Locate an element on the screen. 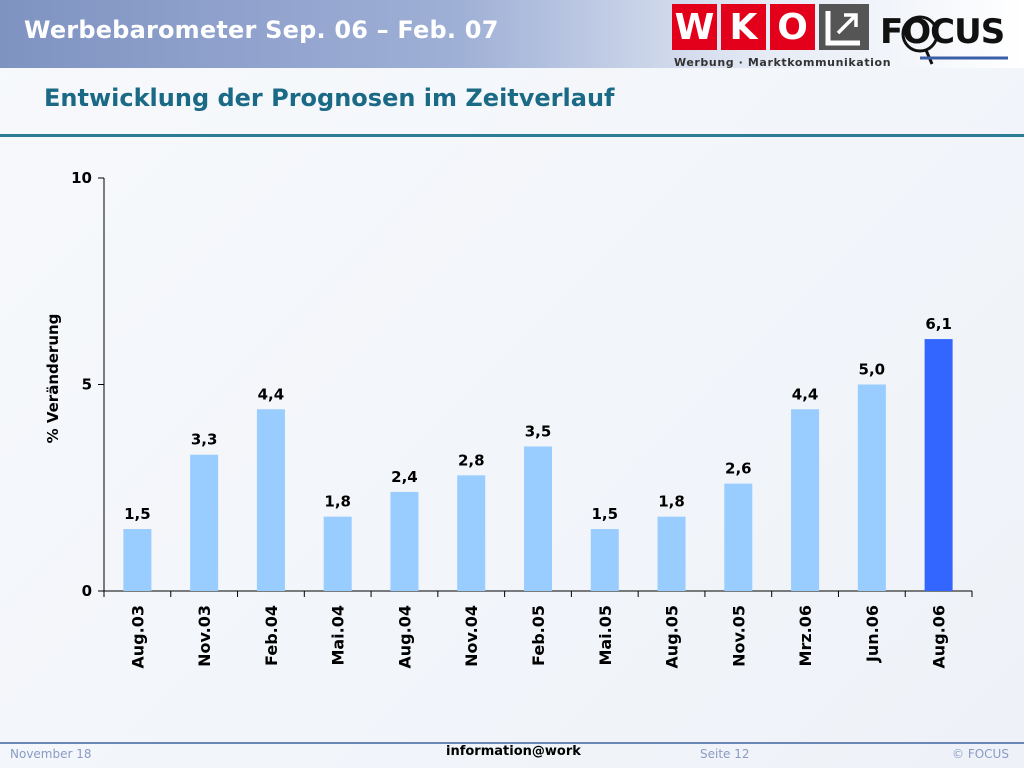 This screenshot has height=768, width=1024. focus-logo: FOCUS is located at coordinates (945, 38).